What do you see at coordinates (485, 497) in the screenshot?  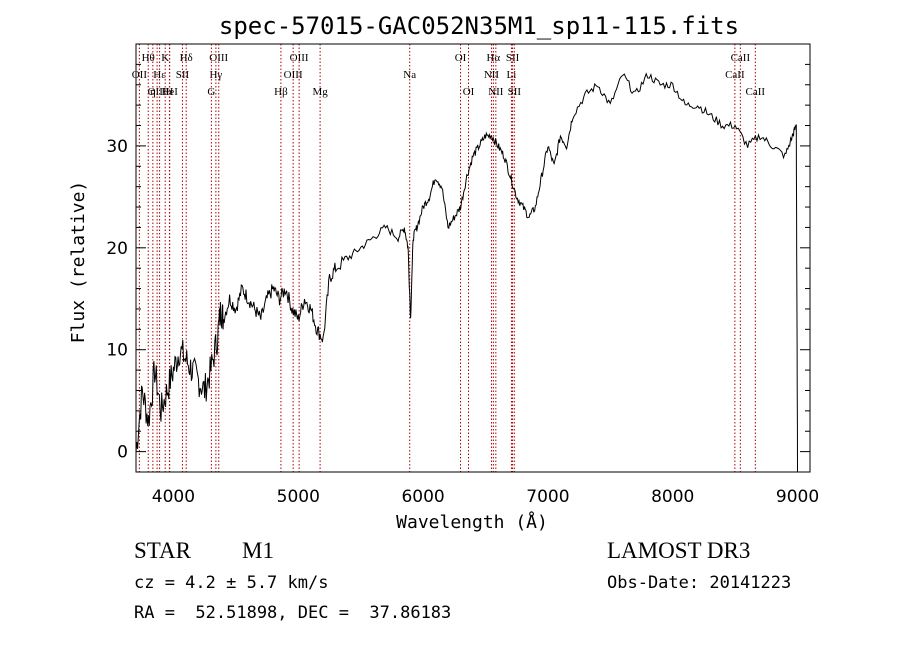 I see `x-axis: 4000 5000 6000 7000 8000 9000` at bounding box center [485, 497].